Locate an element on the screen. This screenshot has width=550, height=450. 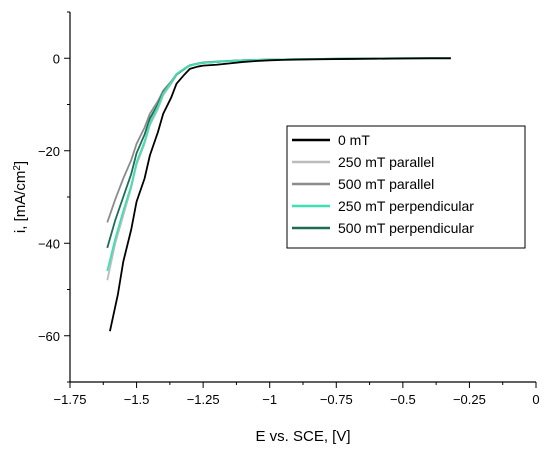
y-ticks: 0 −20 −40 −60 is located at coordinates (54, 197).